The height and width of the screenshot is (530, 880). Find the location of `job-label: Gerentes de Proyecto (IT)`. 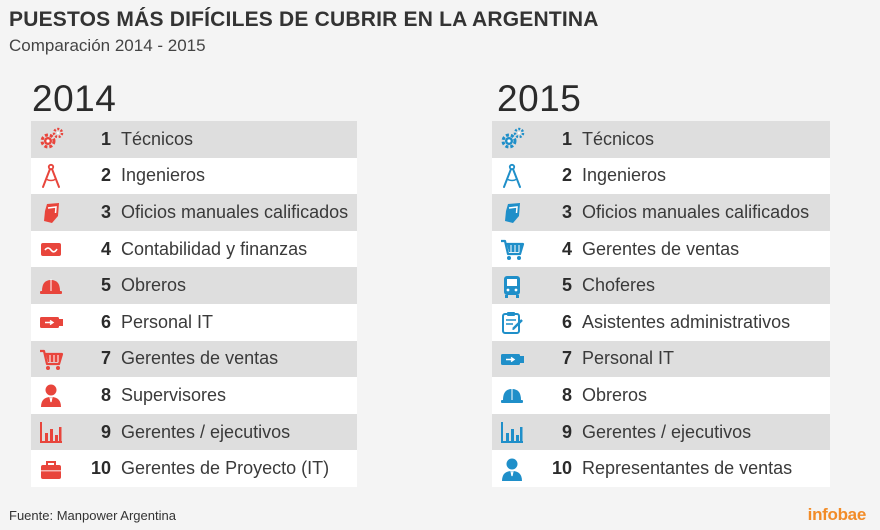

job-label: Gerentes de Proyecto (IT) is located at coordinates (225, 468).